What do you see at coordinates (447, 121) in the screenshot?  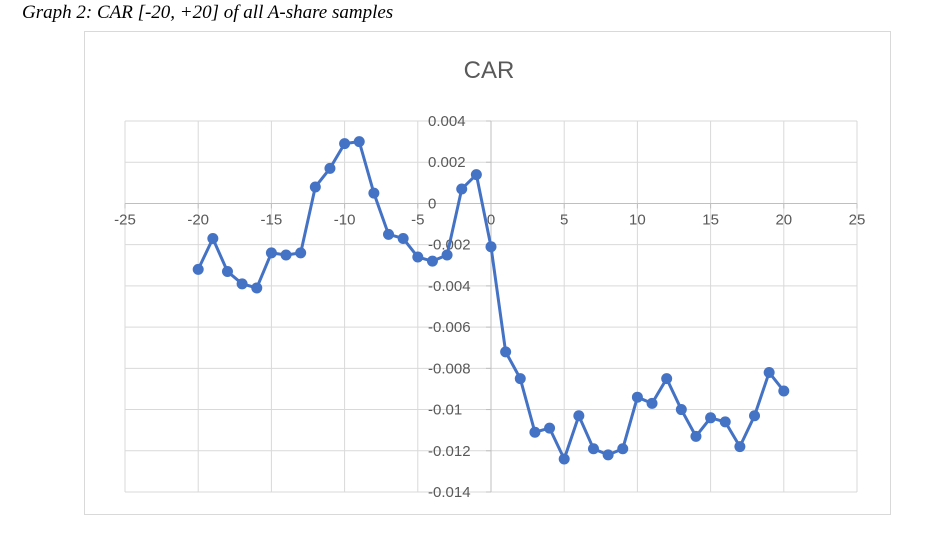 I see `y-tick-label: 0.004` at bounding box center [447, 121].